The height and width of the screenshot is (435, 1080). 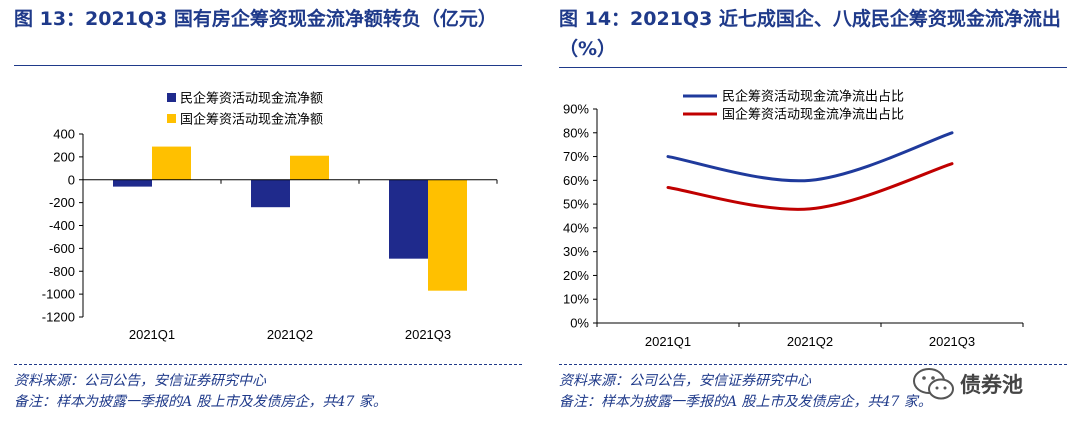 I want to click on bar-state-2021Q1, so click(x=171, y=163).